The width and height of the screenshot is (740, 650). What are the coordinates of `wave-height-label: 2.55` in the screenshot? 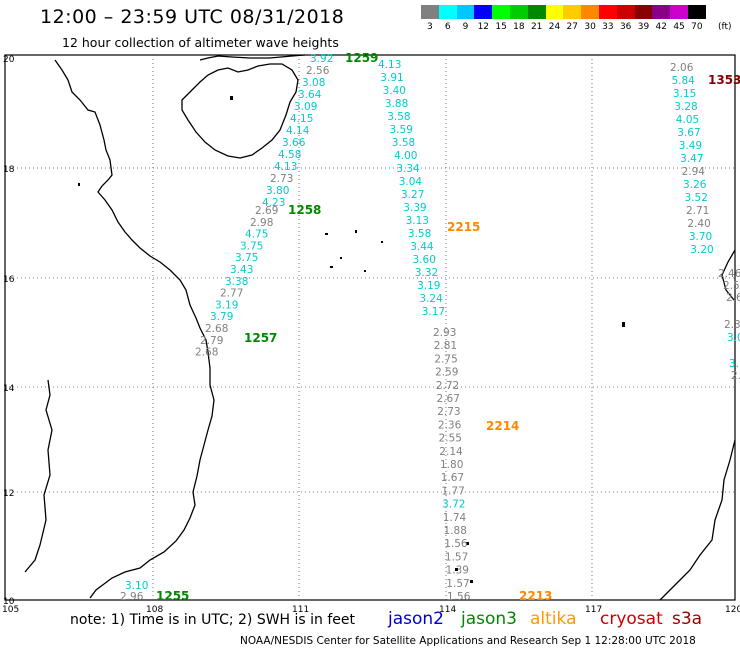 It's located at (450, 439).